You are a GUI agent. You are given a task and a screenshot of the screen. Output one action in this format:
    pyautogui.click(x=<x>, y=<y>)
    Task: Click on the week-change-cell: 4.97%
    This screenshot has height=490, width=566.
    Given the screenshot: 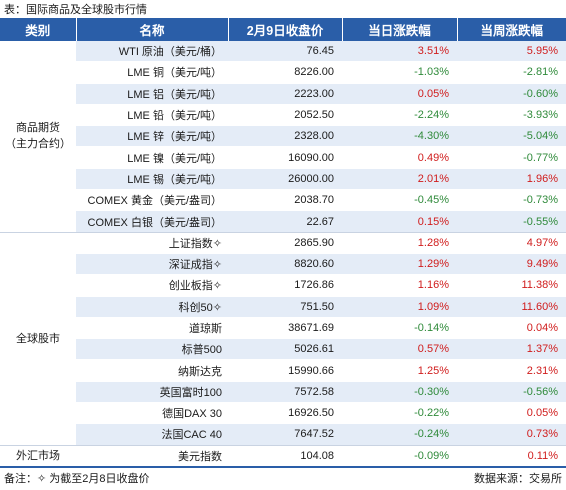 What is the action you would take?
    pyautogui.click(x=511, y=243)
    